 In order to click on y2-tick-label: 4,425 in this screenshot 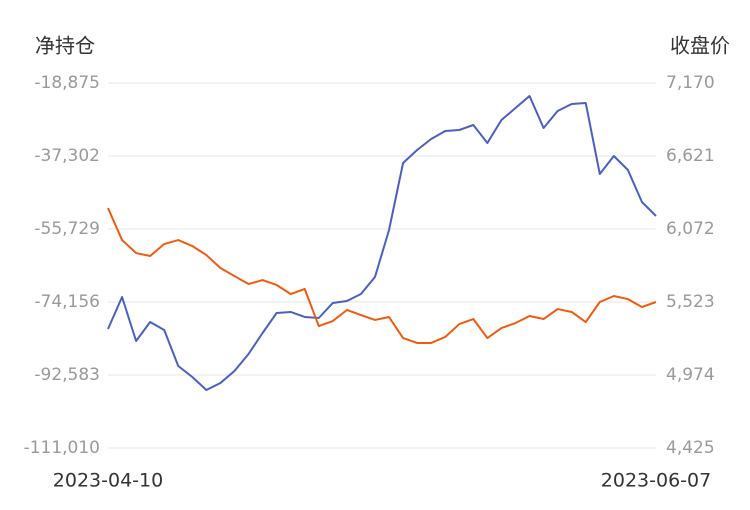, I will do `click(690, 448)`.